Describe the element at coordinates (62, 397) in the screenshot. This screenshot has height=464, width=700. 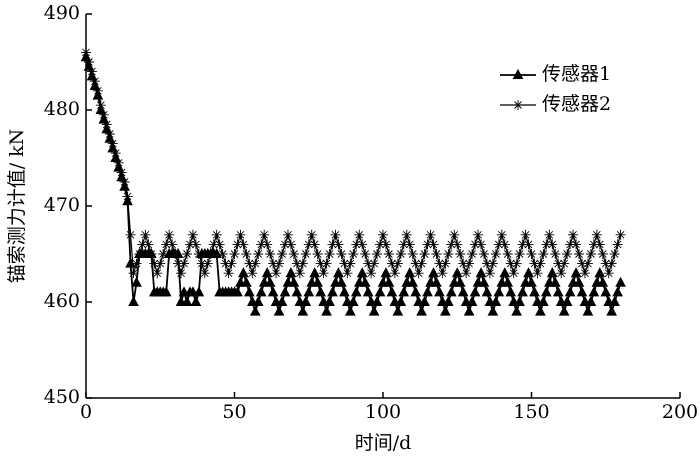
I see `y-tick-label: 450` at that location.